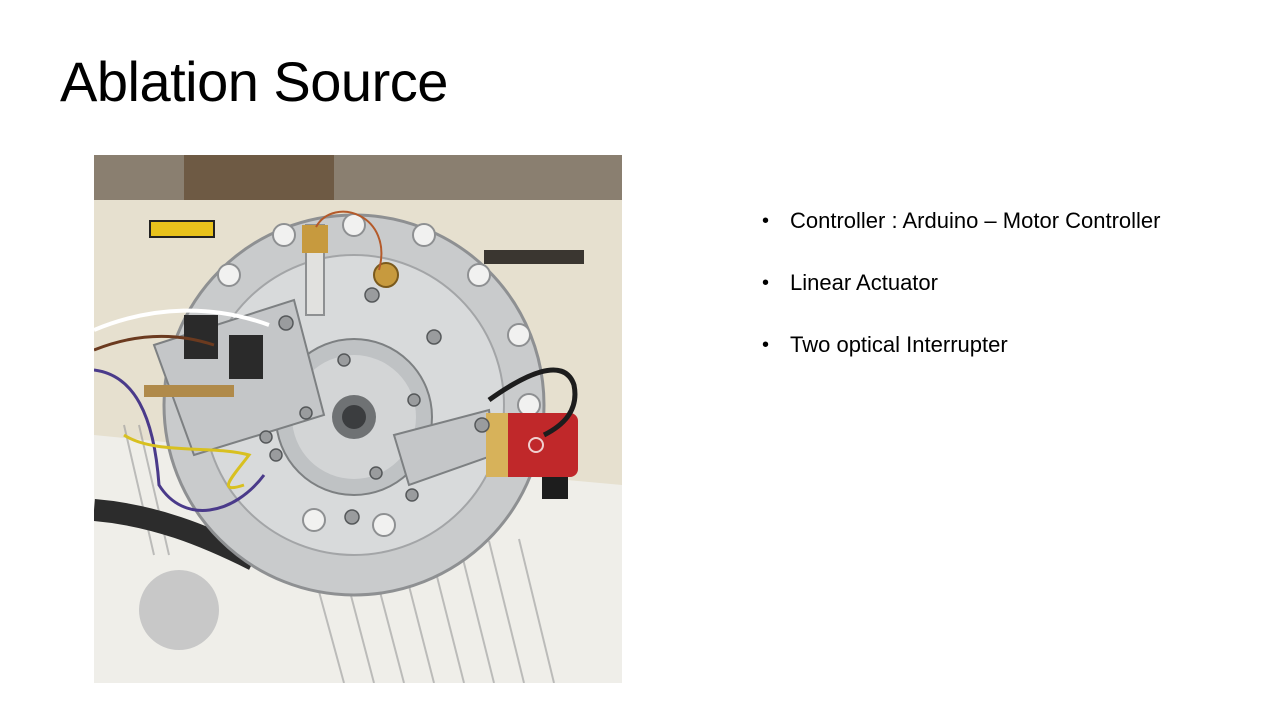 The height and width of the screenshot is (703, 1280). I want to click on brass-port, so click(386, 275).